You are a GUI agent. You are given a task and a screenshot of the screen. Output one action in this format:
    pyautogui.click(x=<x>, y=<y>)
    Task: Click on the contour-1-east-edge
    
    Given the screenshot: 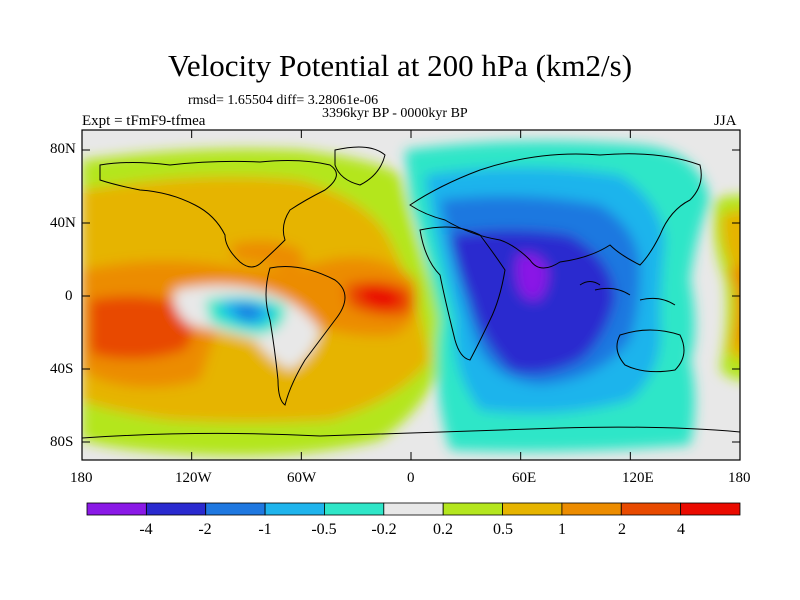 What is the action you would take?
    pyautogui.click(x=734, y=304)
    